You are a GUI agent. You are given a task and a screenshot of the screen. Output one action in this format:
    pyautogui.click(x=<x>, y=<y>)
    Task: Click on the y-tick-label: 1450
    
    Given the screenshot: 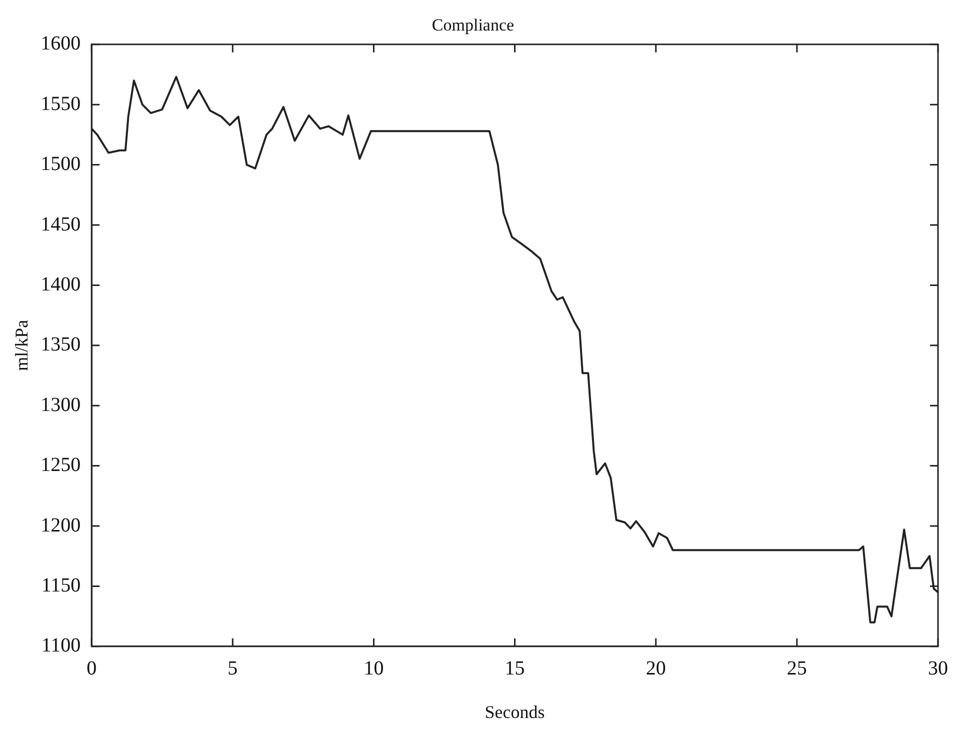 What is the action you would take?
    pyautogui.click(x=60, y=224)
    